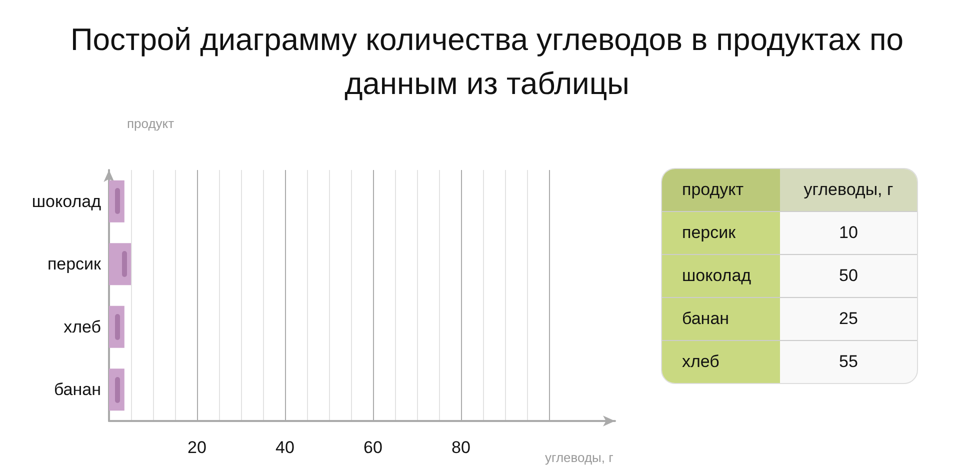 This screenshot has height=466, width=974. What do you see at coordinates (848, 276) in the screenshot?
I see `data-label: 50` at bounding box center [848, 276].